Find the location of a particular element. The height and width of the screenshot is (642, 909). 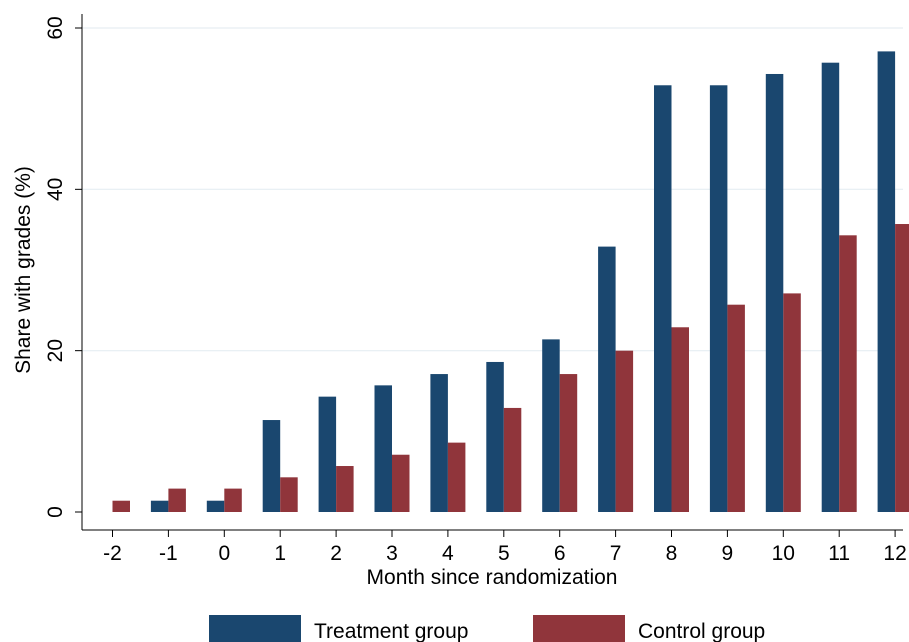

x-tick-label: 6 is located at coordinates (560, 553).